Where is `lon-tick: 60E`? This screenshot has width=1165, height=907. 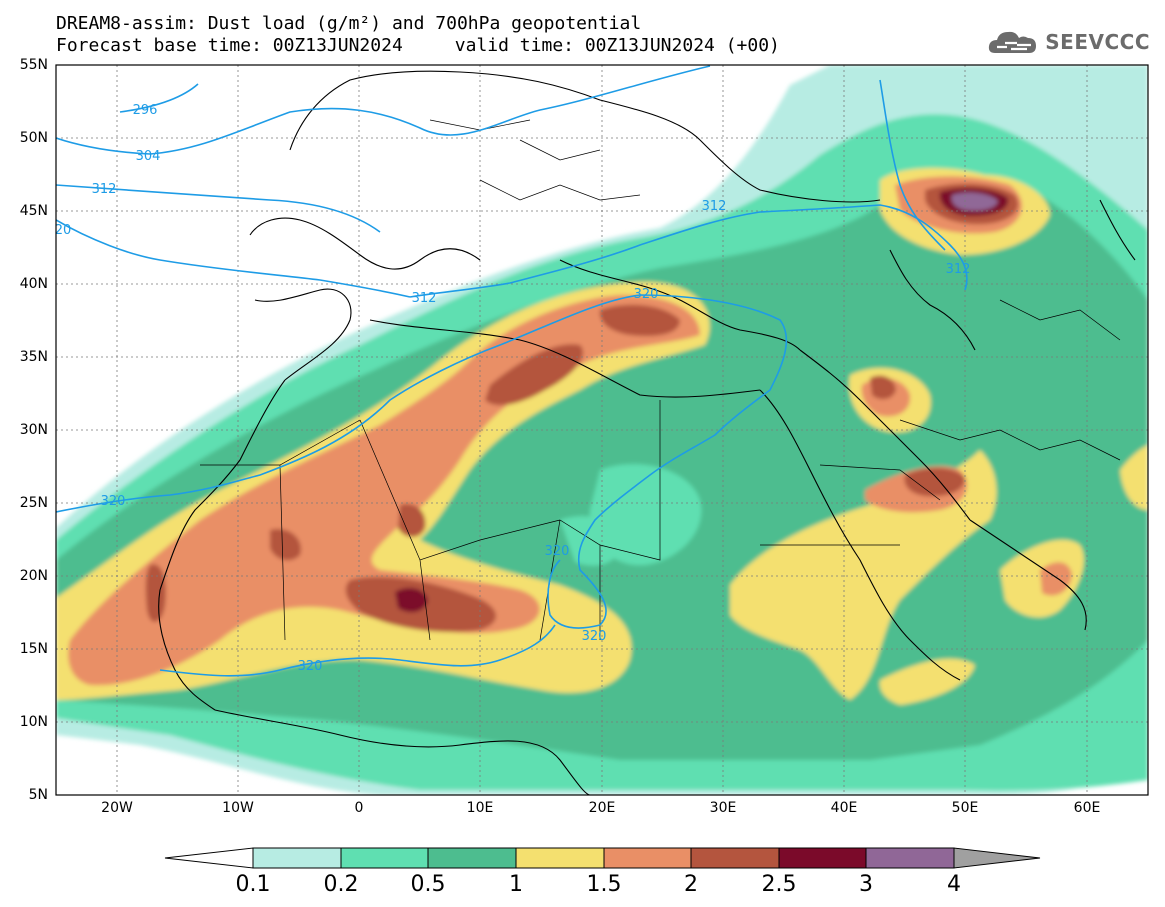
lon-tick: 60E is located at coordinates (1087, 808).